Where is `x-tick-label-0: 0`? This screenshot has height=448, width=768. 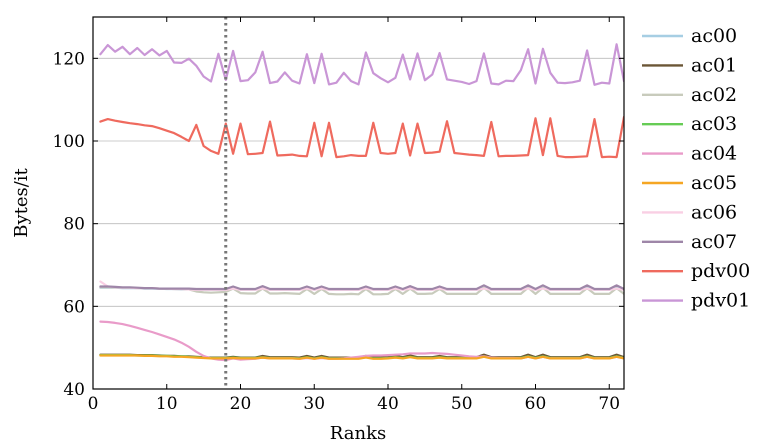
x-tick-label-0: 0 is located at coordinates (93, 404).